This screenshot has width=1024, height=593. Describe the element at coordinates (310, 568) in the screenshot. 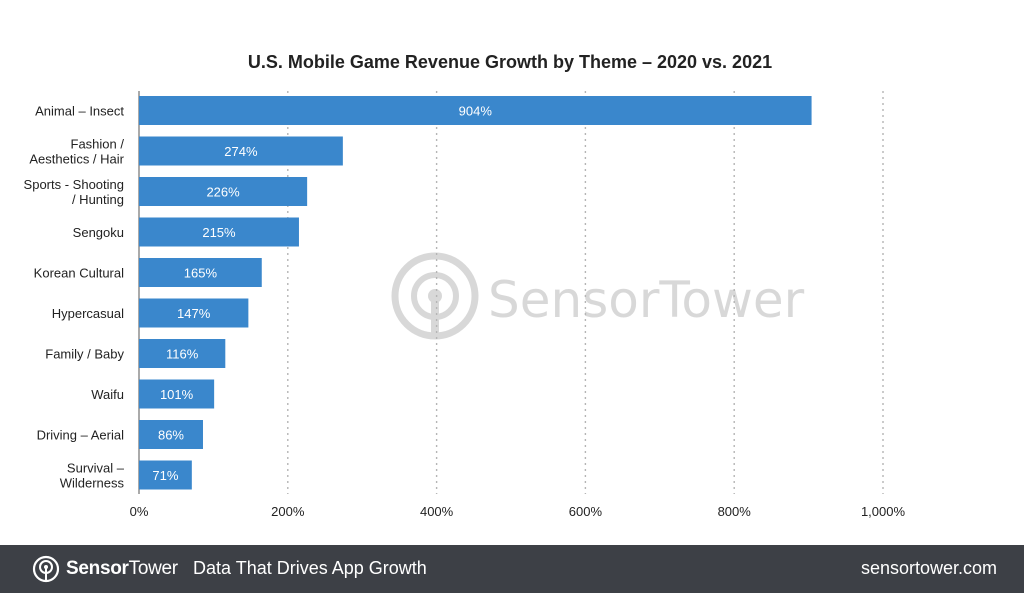

I see `footer-tagline: Data That Drives App Growth` at that location.